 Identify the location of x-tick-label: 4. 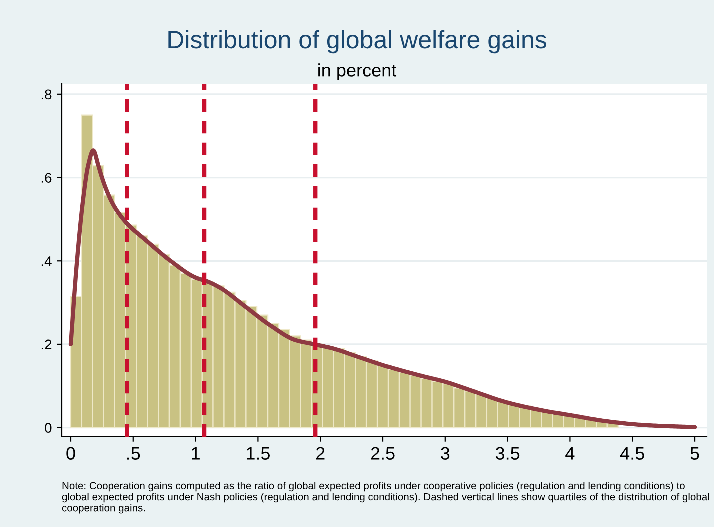
(570, 453).